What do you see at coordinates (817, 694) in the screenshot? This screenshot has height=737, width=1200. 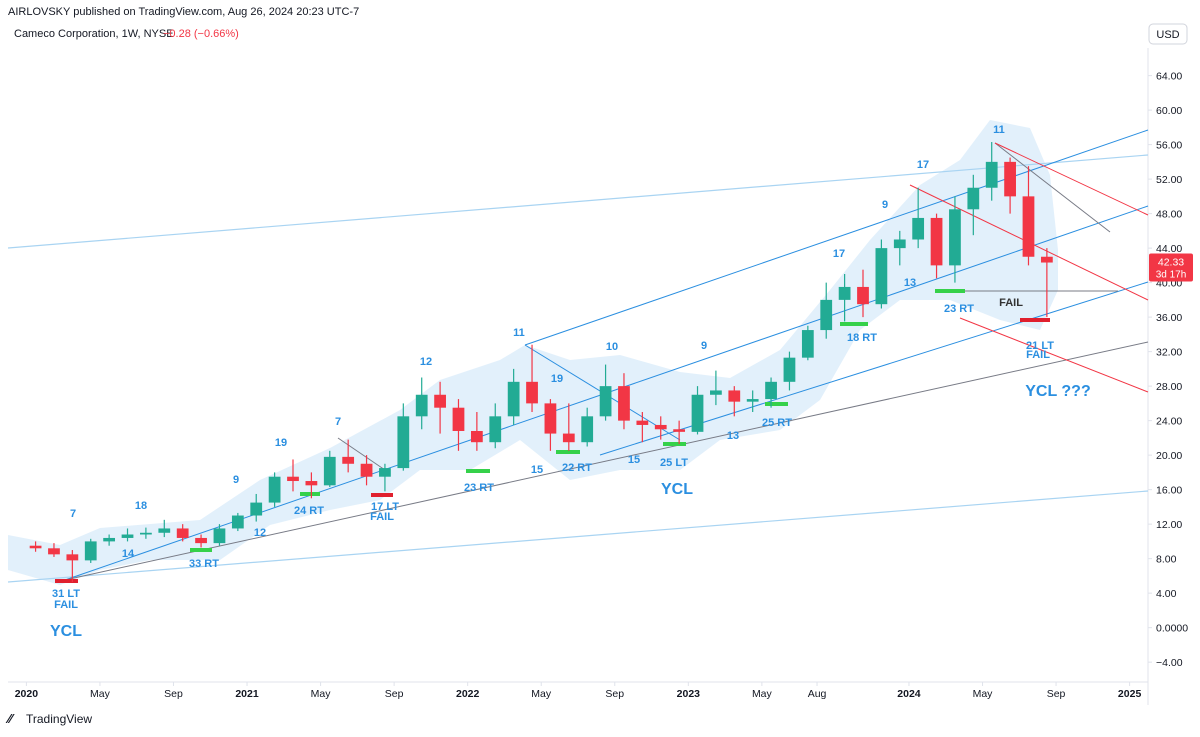 I see `x-tick-label: Aug` at bounding box center [817, 694].